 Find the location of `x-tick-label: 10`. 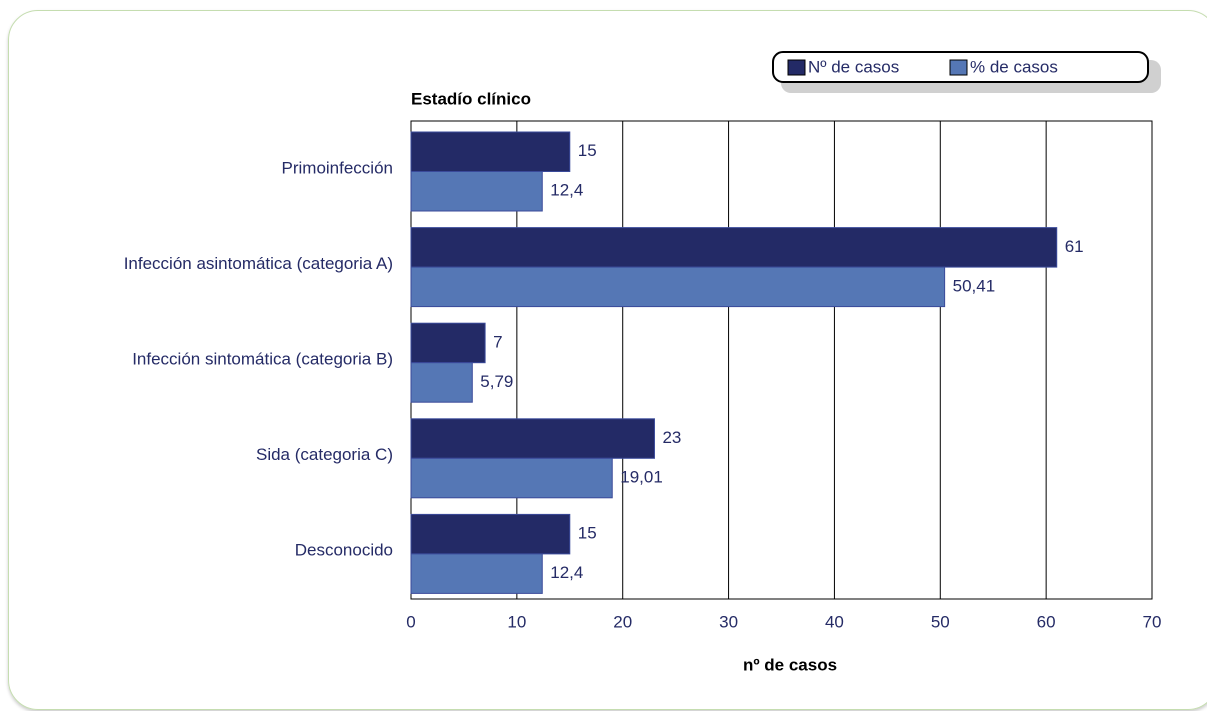

x-tick-label: 10 is located at coordinates (516, 621).